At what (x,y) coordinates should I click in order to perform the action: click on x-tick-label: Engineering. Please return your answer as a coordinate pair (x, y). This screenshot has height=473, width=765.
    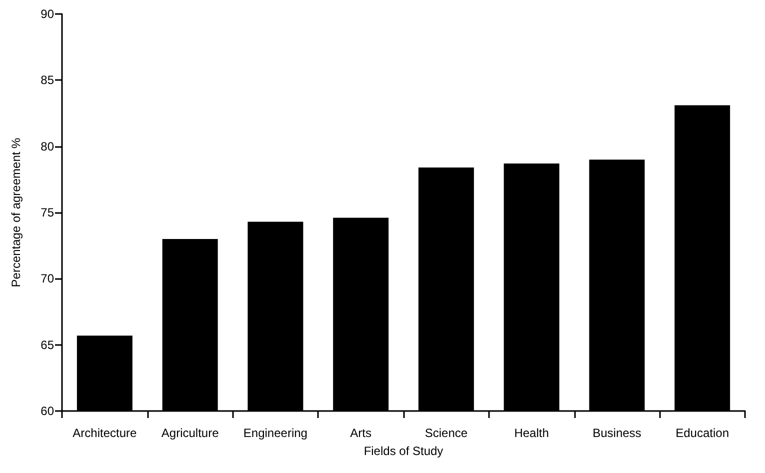
    Looking at the image, I should click on (275, 433).